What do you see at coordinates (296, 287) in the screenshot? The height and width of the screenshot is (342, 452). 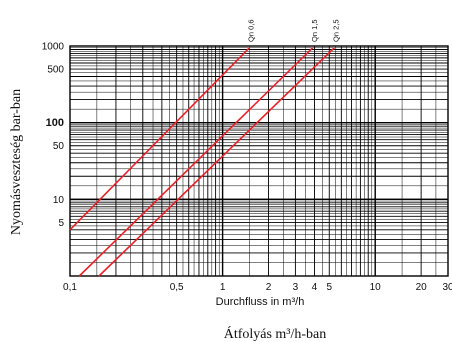 I see `x-tick-label: 3` at bounding box center [296, 287].